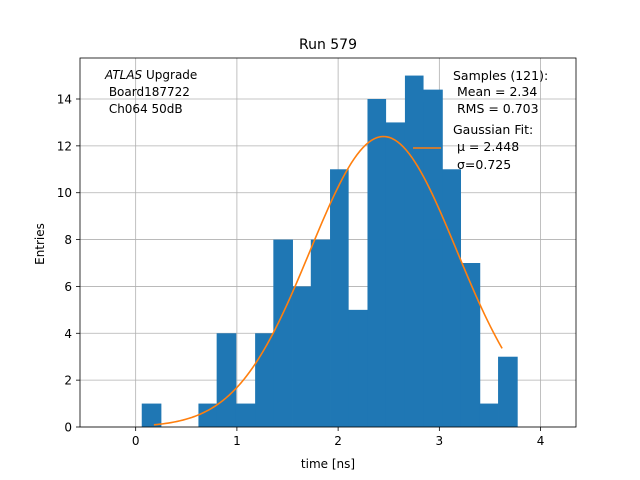 The height and width of the screenshot is (480, 640). I want to click on legend-fit-line-1: Gaussian Fit:, so click(493, 129).